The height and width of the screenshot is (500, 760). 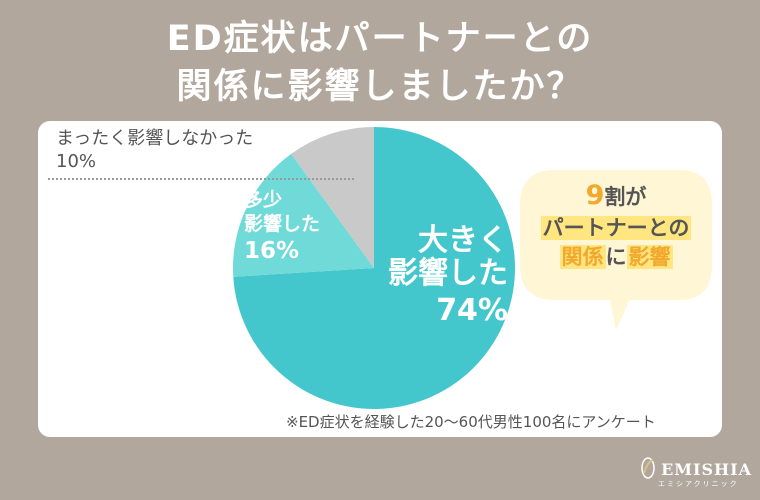 What do you see at coordinates (272, 250) in the screenshot?
I see `slice-value-some: 16%` at bounding box center [272, 250].